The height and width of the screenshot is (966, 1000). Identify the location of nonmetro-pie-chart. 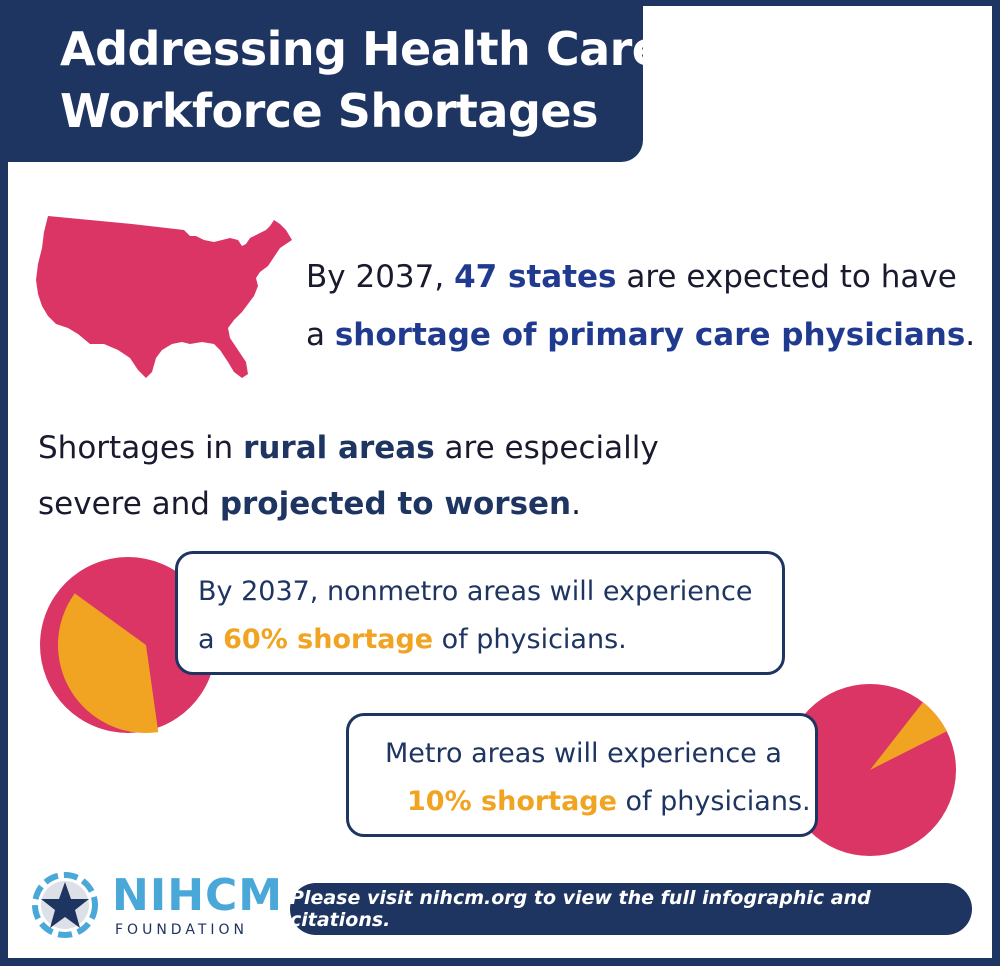
(128, 645).